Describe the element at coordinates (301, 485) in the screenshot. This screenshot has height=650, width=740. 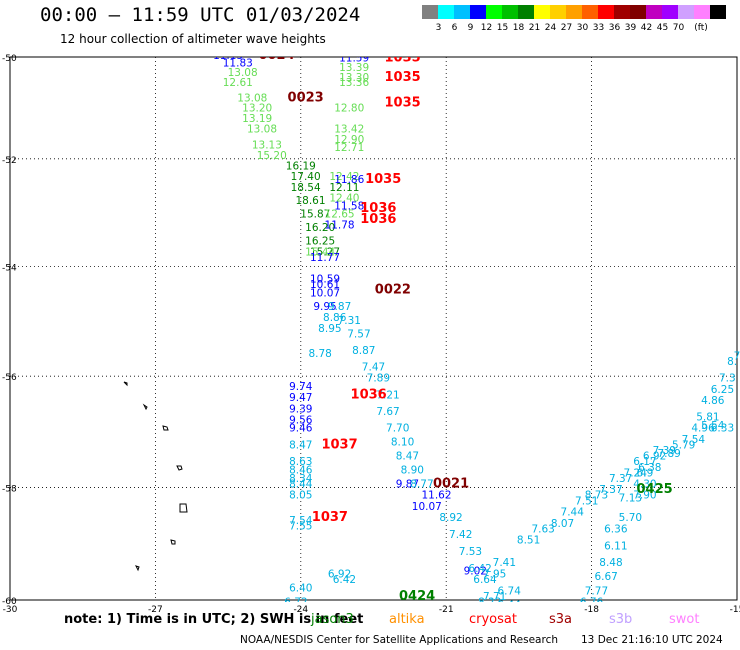
I see `wave-height-label: 8.44` at that location.